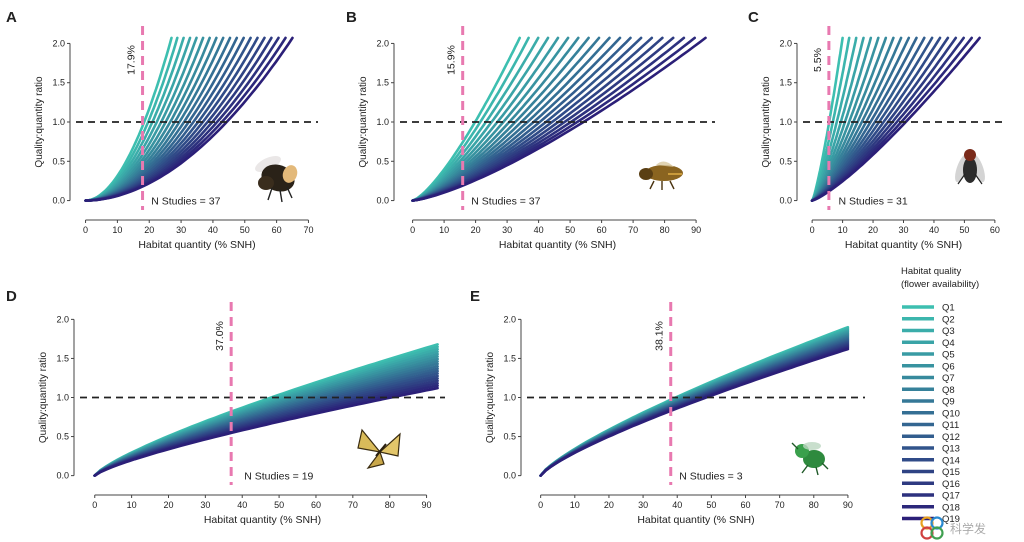  Describe the element at coordinates (948, 402) in the screenshot. I see `legend-label-q9: Q9` at that location.